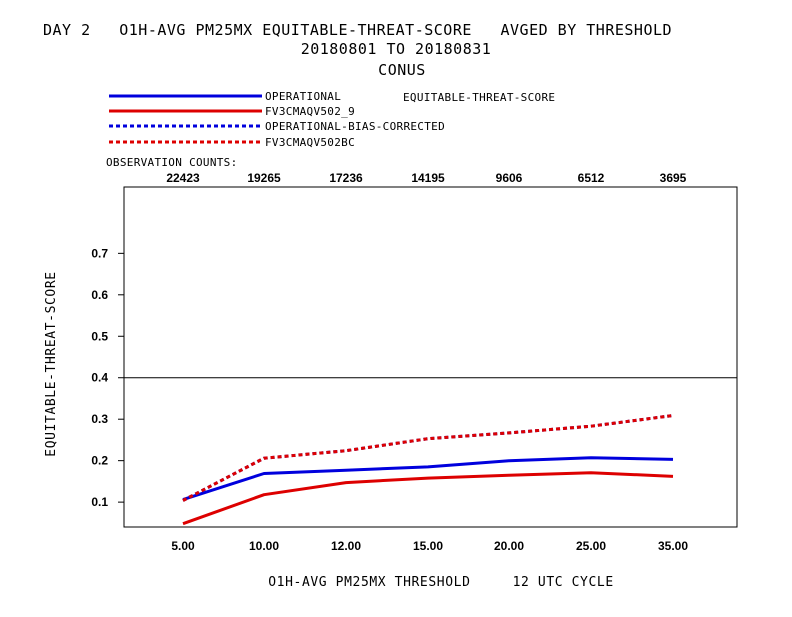  What do you see at coordinates (99, 378) in the screenshot?
I see `y-tick-label: 0.4` at bounding box center [99, 378].